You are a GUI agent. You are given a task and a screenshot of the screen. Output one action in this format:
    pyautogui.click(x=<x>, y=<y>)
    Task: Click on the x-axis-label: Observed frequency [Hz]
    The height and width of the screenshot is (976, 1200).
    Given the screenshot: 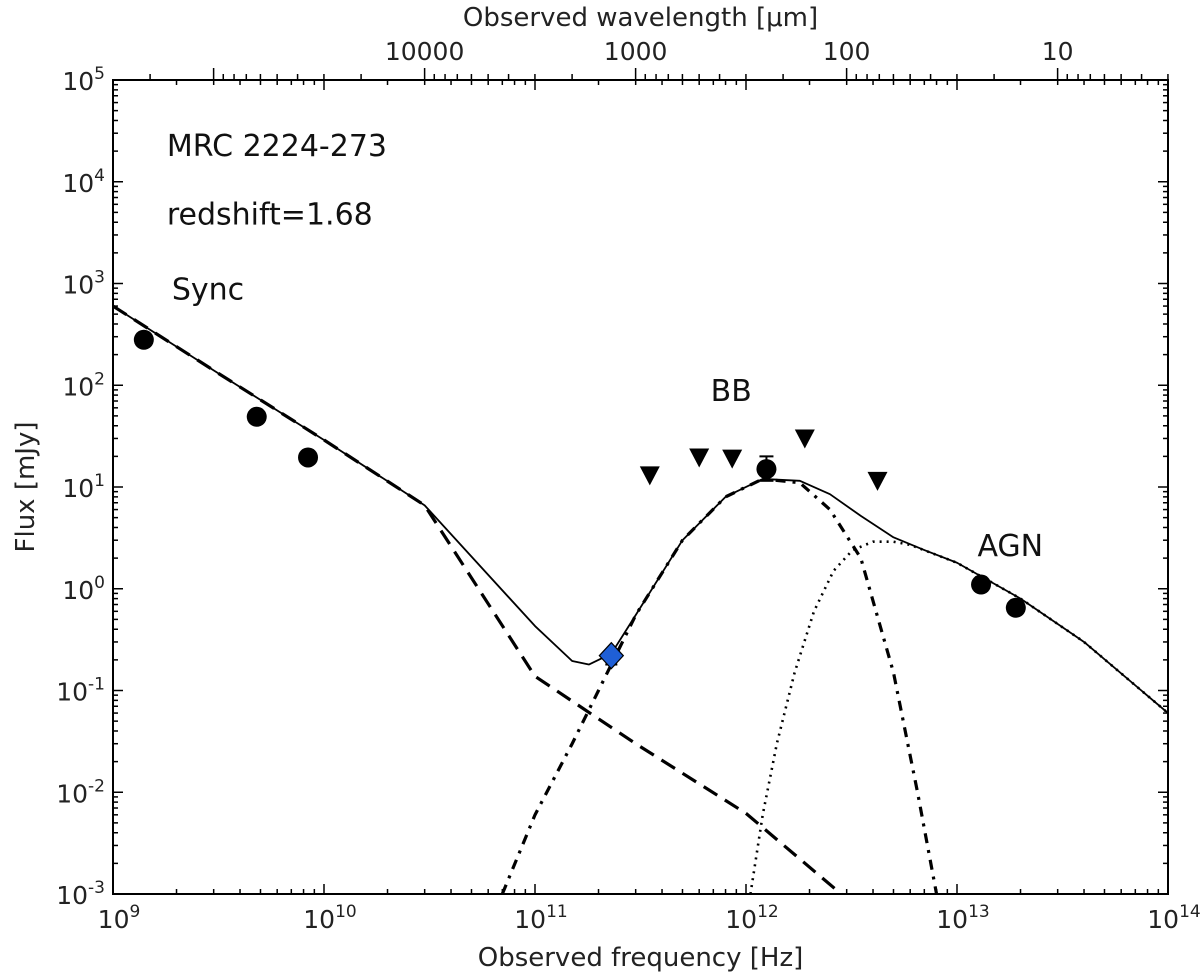 What is the action you would take?
    pyautogui.click(x=641, y=958)
    